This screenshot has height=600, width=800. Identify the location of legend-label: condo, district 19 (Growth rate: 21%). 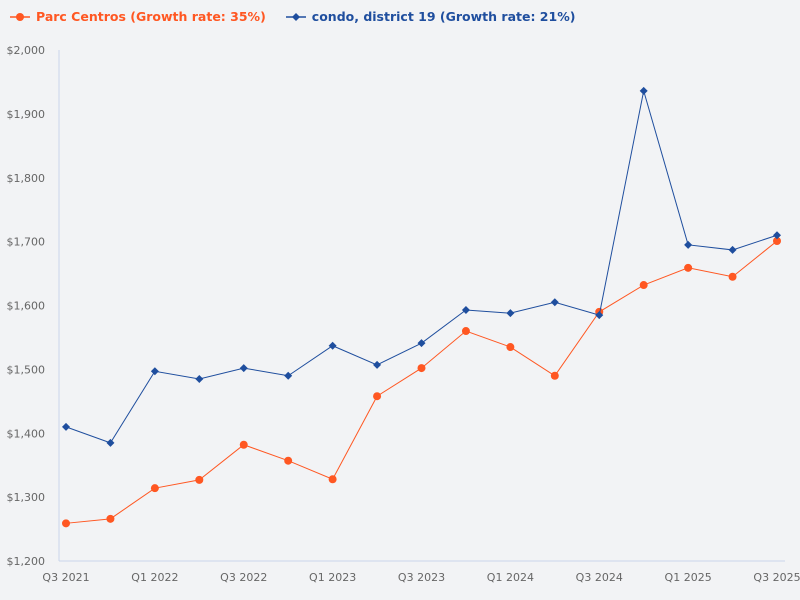
(443, 16).